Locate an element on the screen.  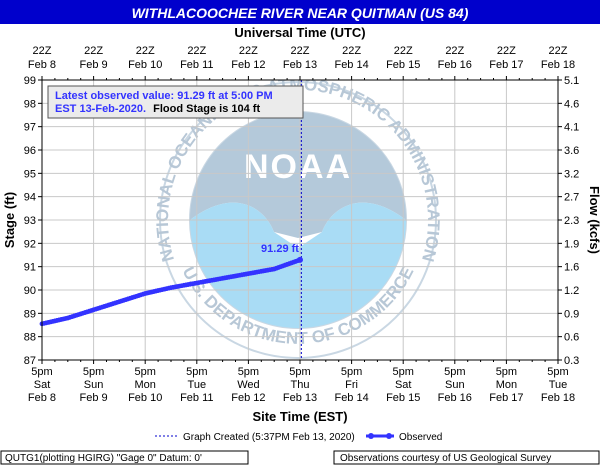
x-tick-label: Fri is located at coordinates (351, 385).